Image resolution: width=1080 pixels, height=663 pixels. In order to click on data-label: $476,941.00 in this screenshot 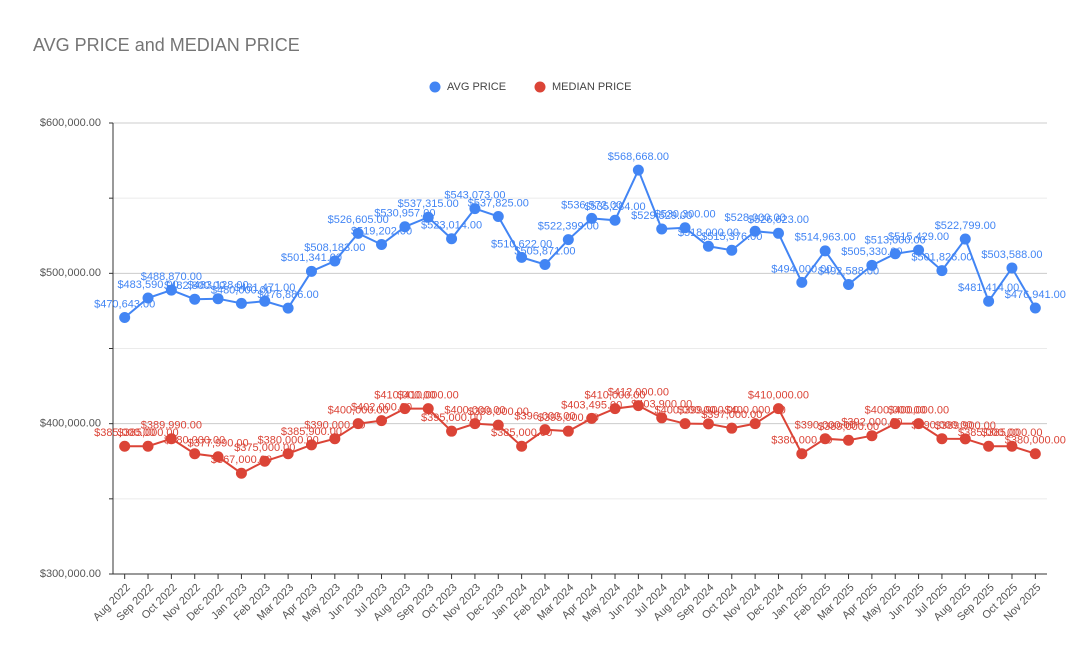, I will do `click(1035, 295)`.